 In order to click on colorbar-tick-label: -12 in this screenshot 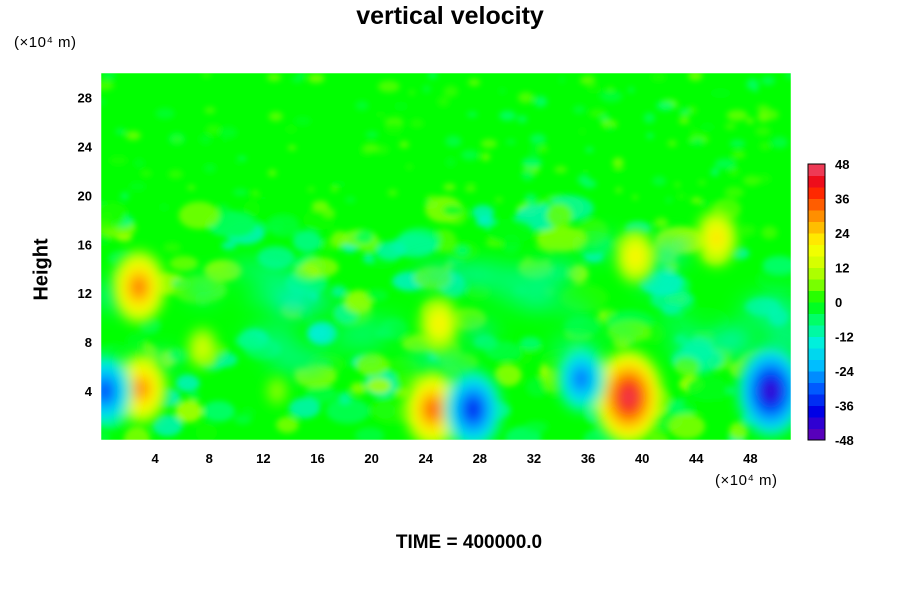, I will do `click(844, 337)`.